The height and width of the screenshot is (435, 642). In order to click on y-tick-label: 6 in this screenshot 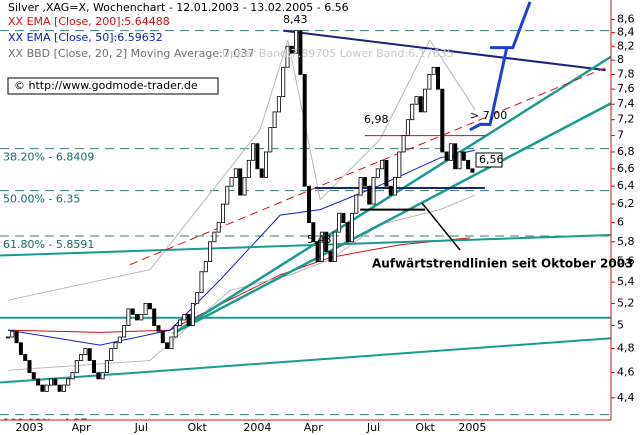, I will do `click(620, 222)`.